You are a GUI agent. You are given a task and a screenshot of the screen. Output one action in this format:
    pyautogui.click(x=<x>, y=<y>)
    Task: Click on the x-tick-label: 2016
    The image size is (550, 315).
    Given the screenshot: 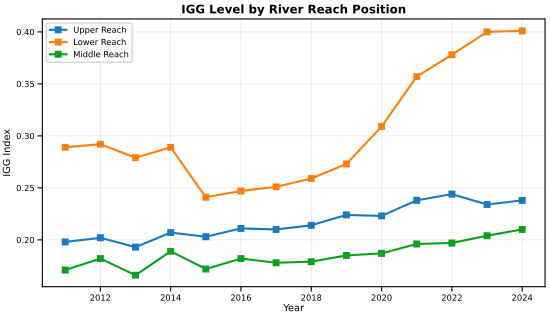 What is the action you would take?
    pyautogui.click(x=241, y=297)
    